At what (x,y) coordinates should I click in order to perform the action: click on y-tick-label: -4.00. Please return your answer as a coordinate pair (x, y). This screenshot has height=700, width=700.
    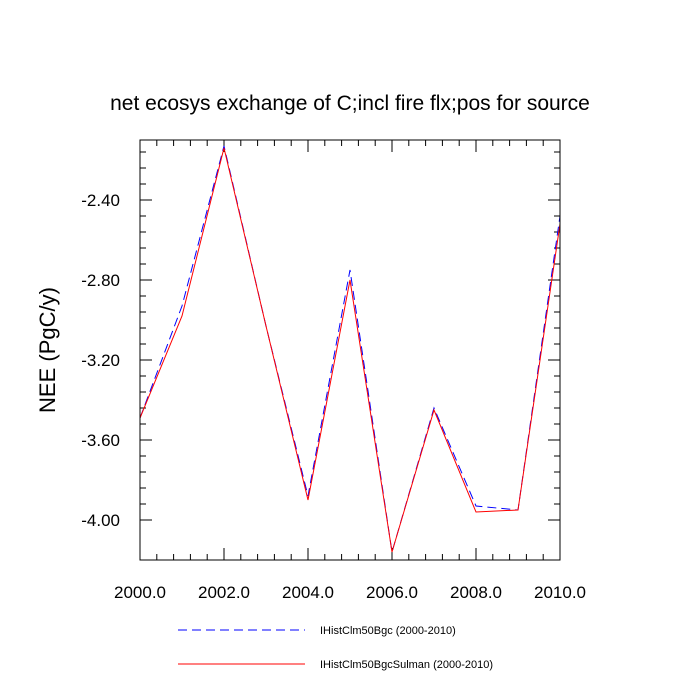
    Looking at the image, I should click on (100, 520).